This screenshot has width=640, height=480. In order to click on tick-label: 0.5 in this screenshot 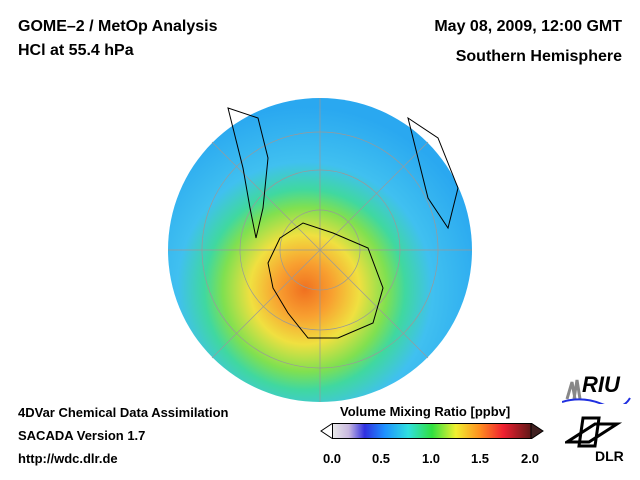, I will do `click(381, 458)`.